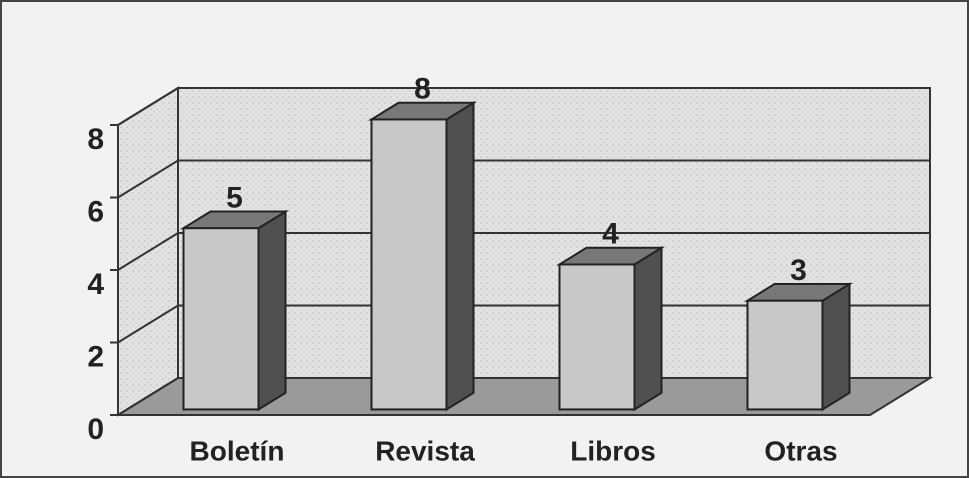 Image resolution: width=969 pixels, height=478 pixels. I want to click on value-label: 4, so click(610, 234).